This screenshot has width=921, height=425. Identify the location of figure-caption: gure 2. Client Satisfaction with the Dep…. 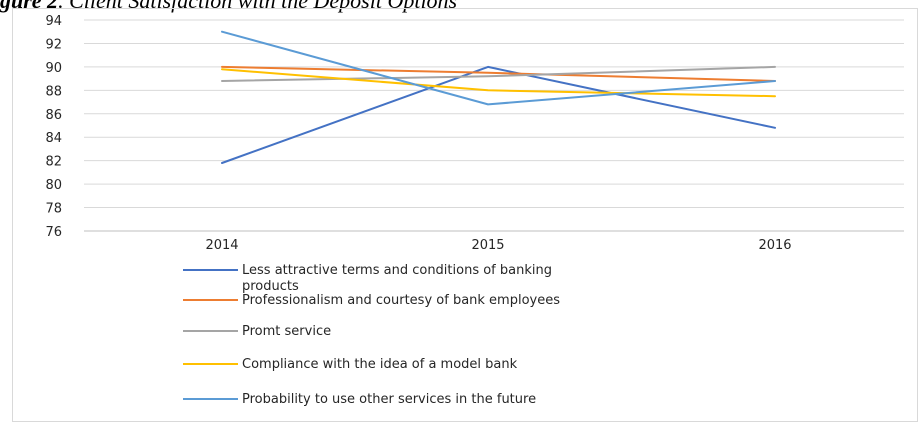
(228, 7).